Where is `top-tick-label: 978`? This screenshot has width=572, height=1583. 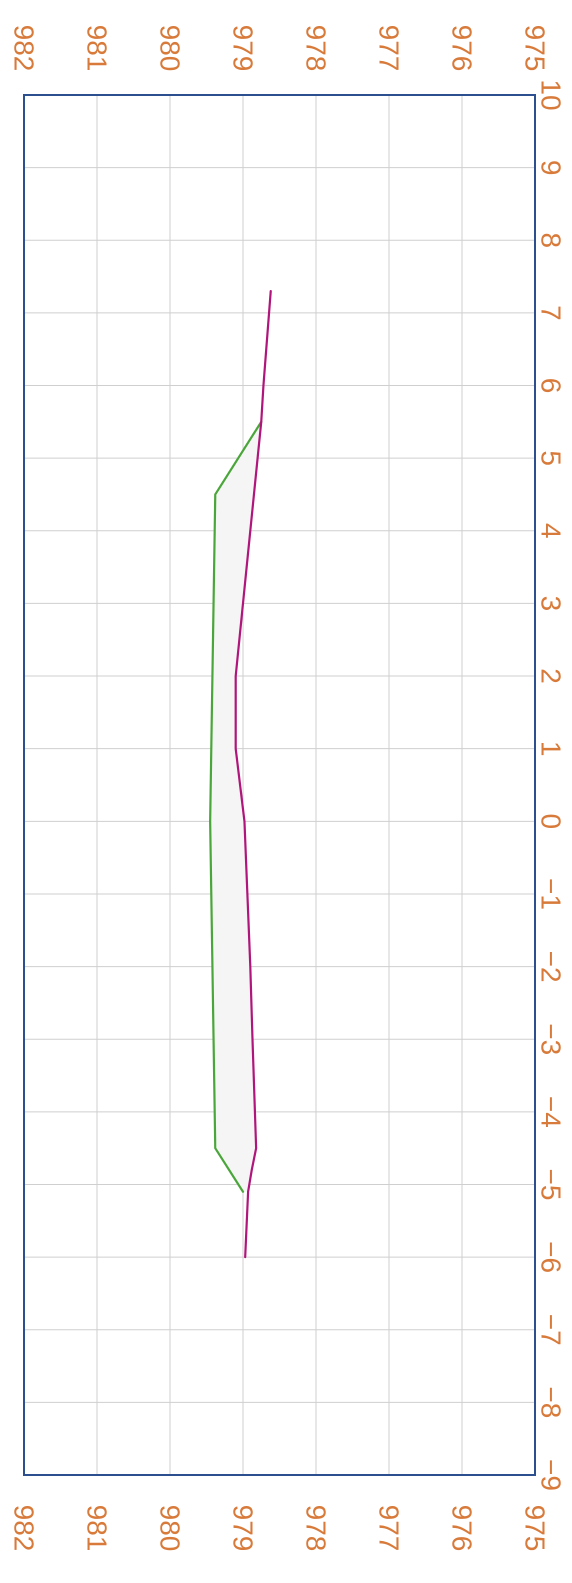
top-tick-label: 978 is located at coordinates (316, 48).